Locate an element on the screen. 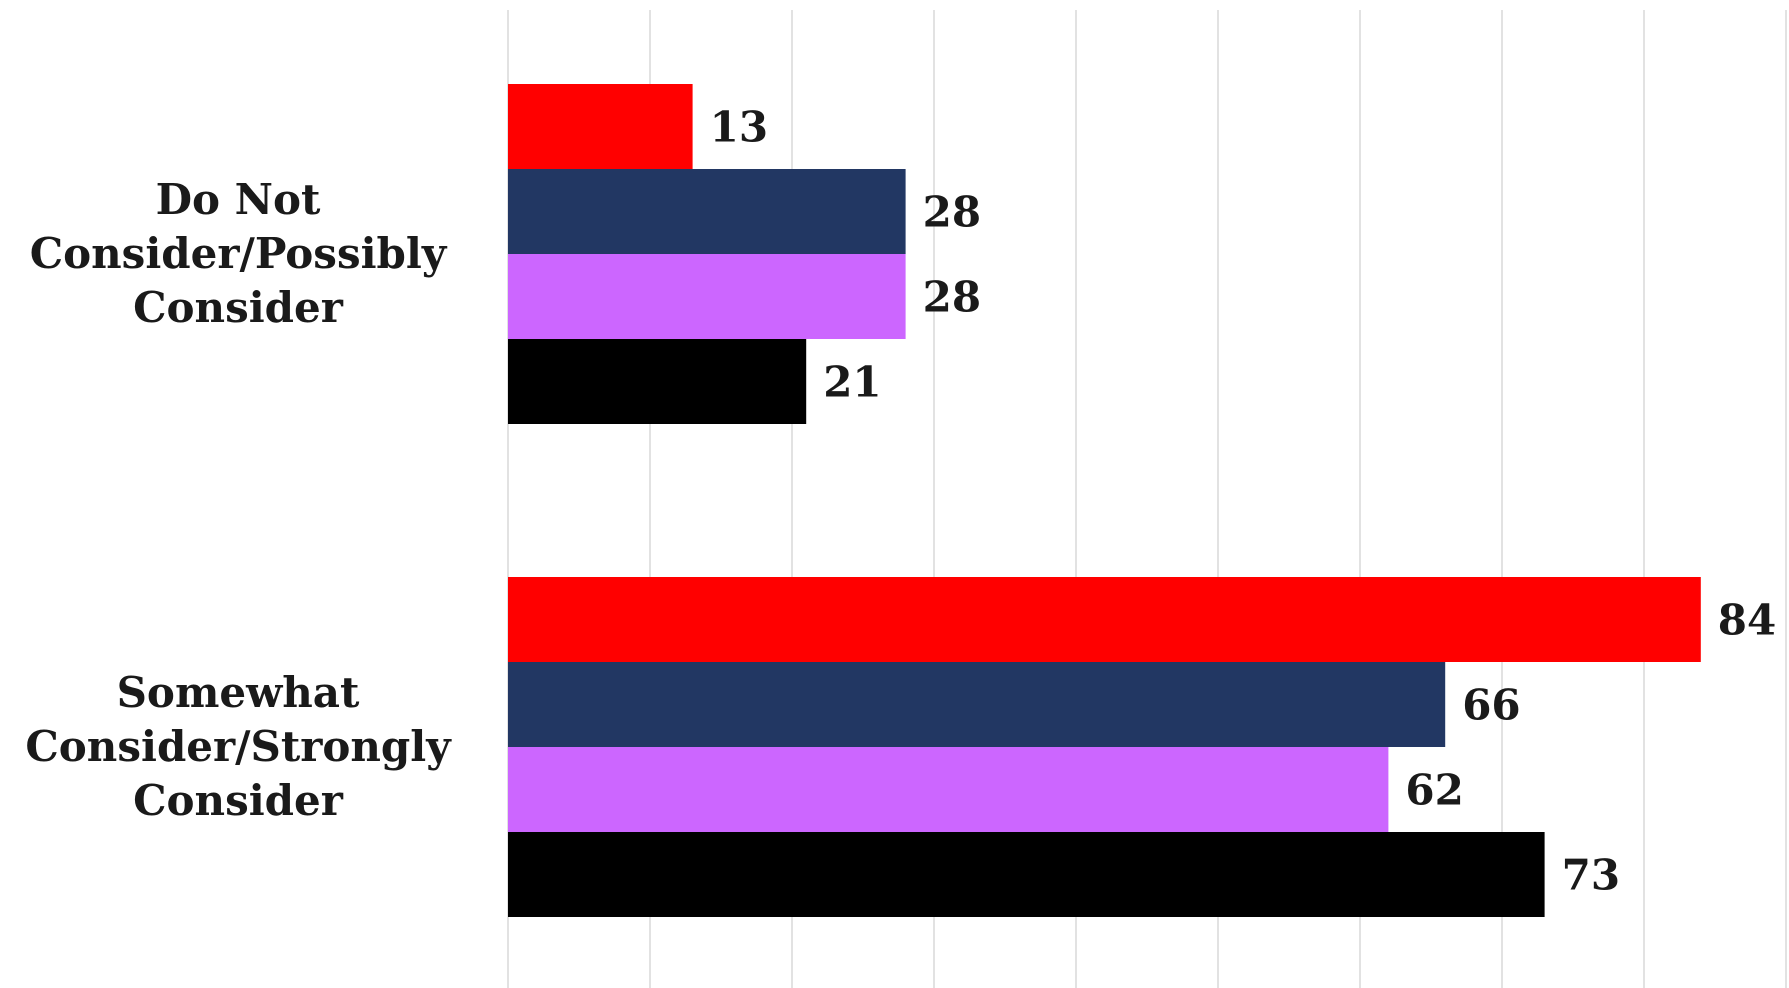 Image resolution: width=1789 pixels, height=988 pixels. data-label: 73 is located at coordinates (1591, 875).